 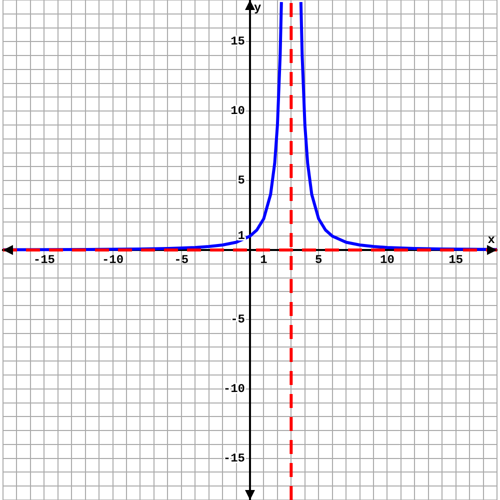 What do you see at coordinates (258, 8) in the screenshot?
I see `y-axis-title: y` at bounding box center [258, 8].